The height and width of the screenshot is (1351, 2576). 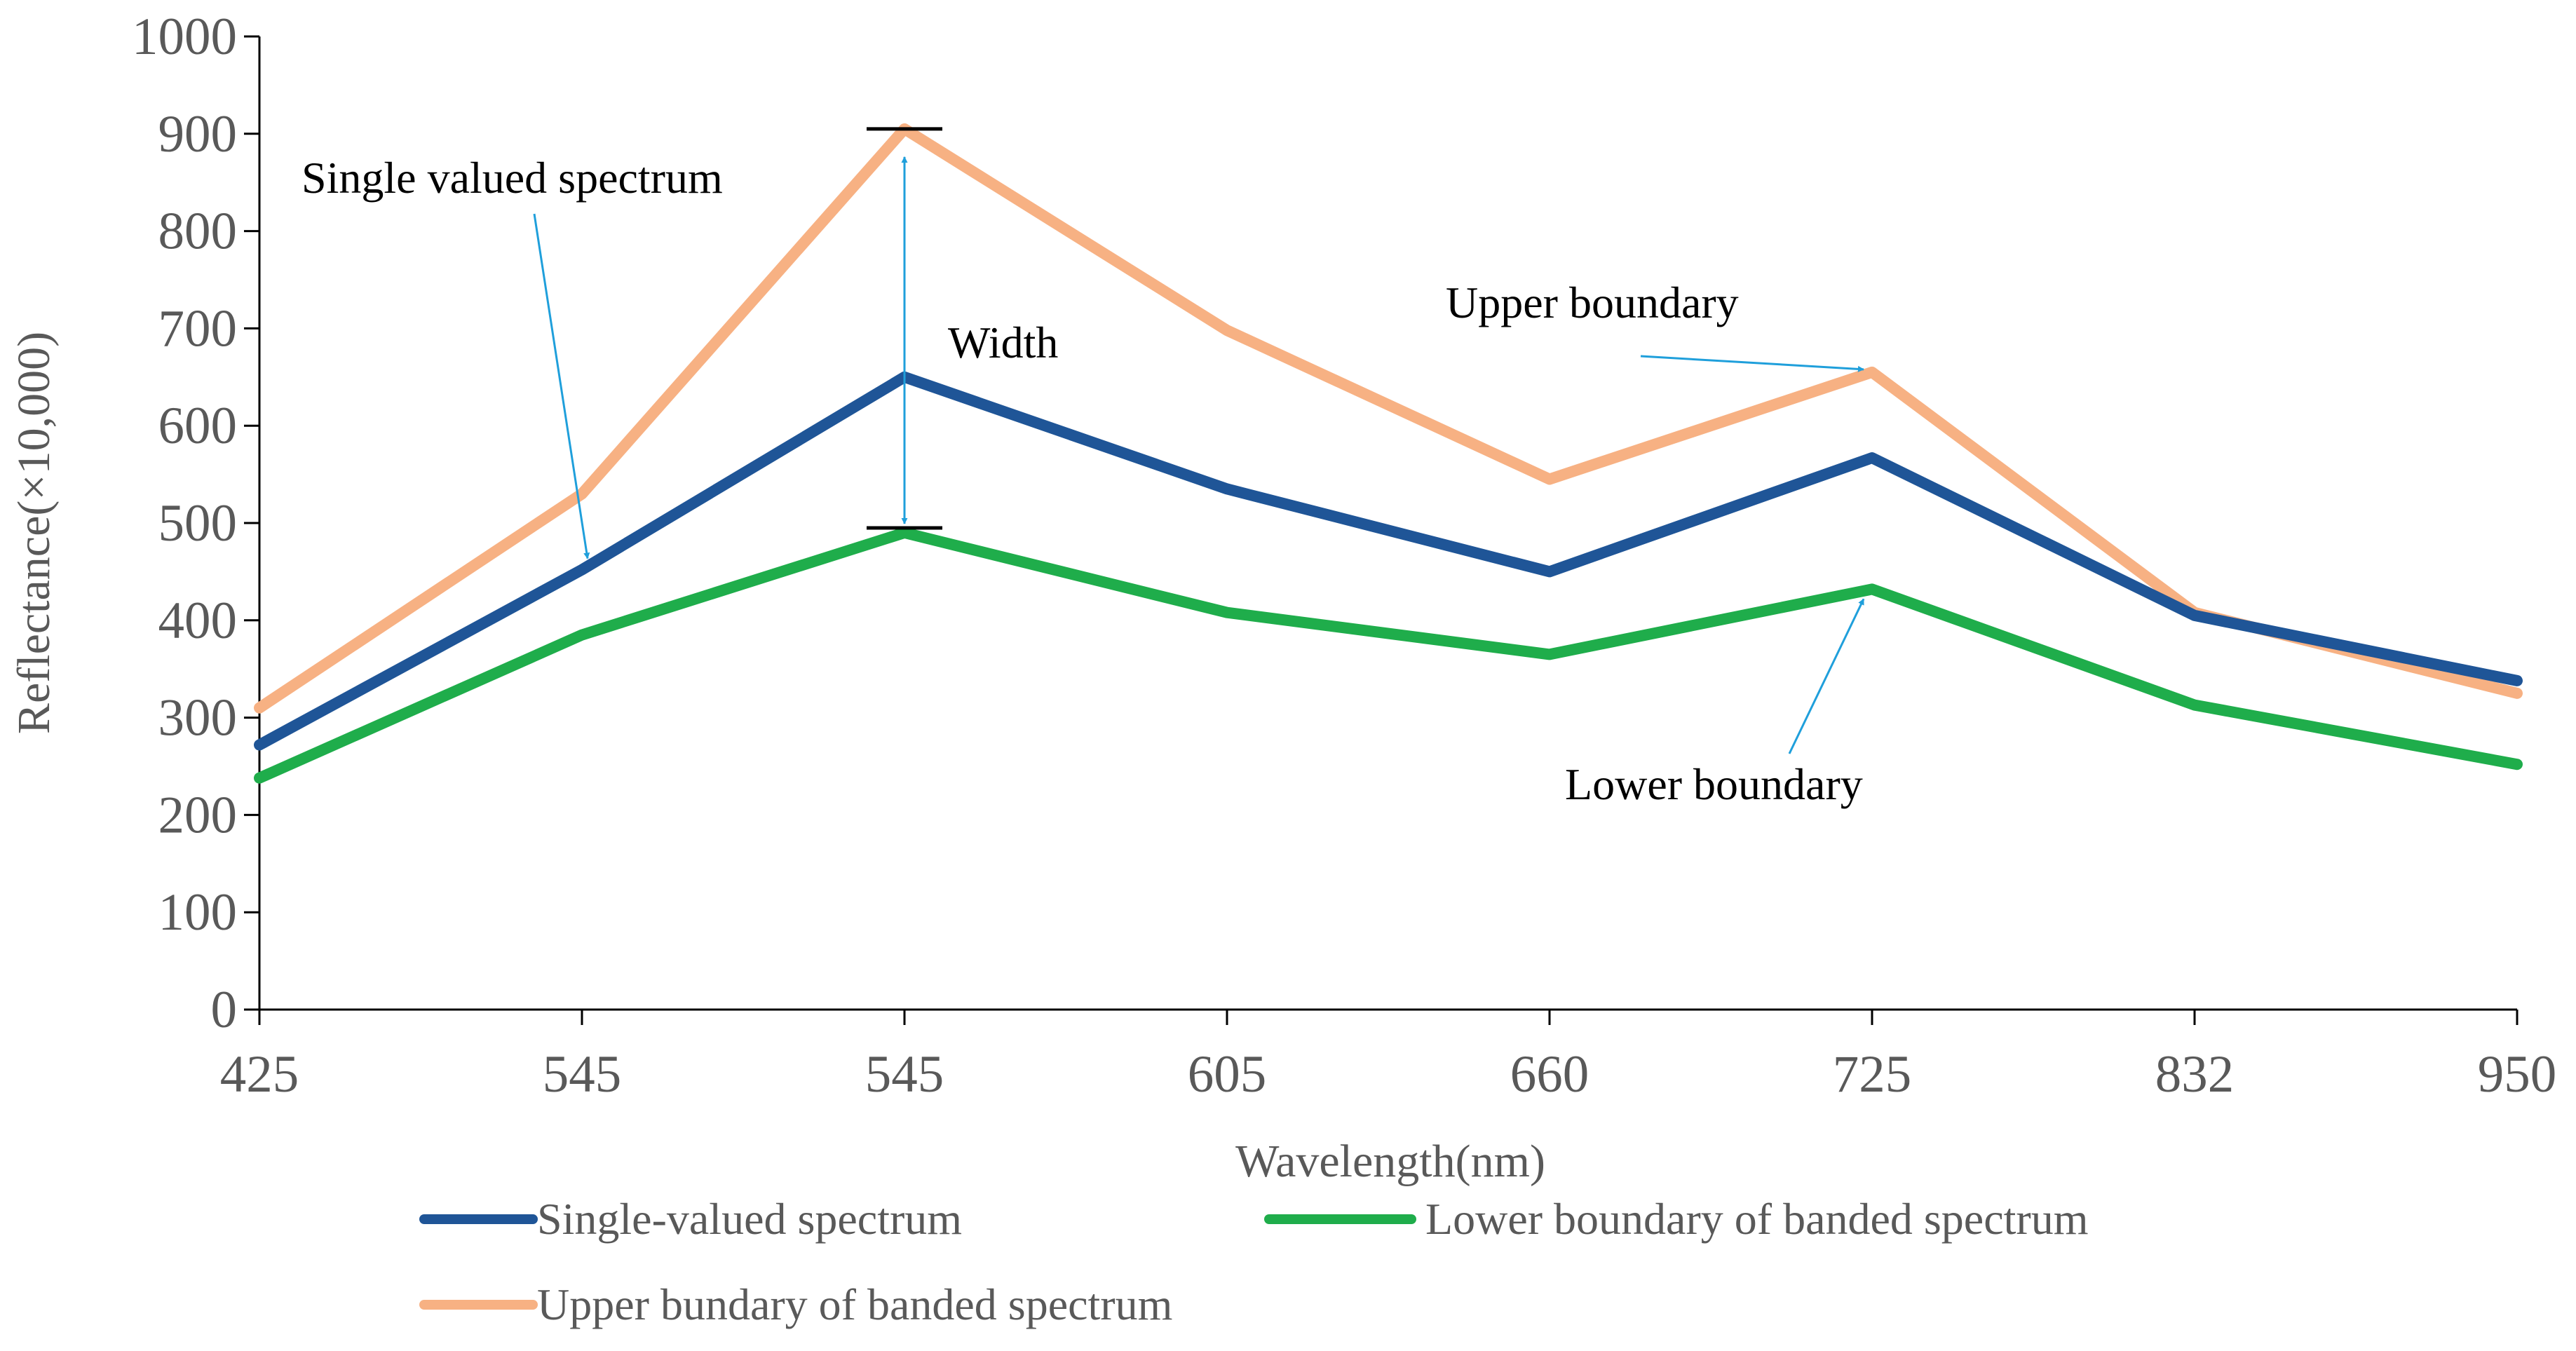 I want to click on y-tick-label: 900, so click(x=198, y=134).